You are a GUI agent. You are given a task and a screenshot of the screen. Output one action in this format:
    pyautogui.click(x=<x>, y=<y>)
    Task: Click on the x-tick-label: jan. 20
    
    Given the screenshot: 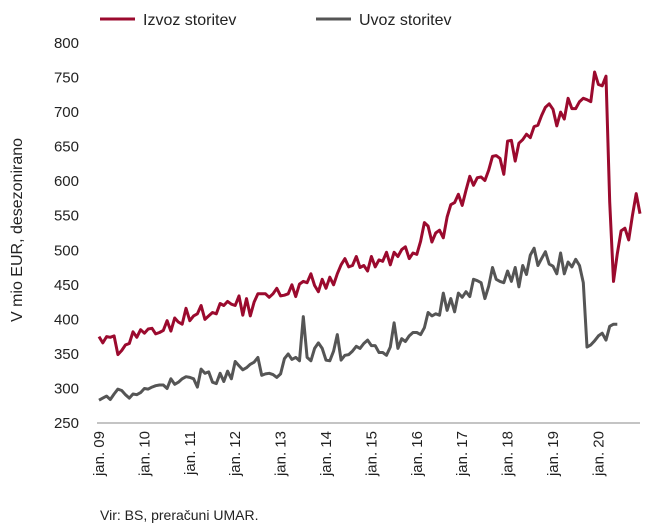 What is the action you would take?
    pyautogui.click(x=598, y=454)
    